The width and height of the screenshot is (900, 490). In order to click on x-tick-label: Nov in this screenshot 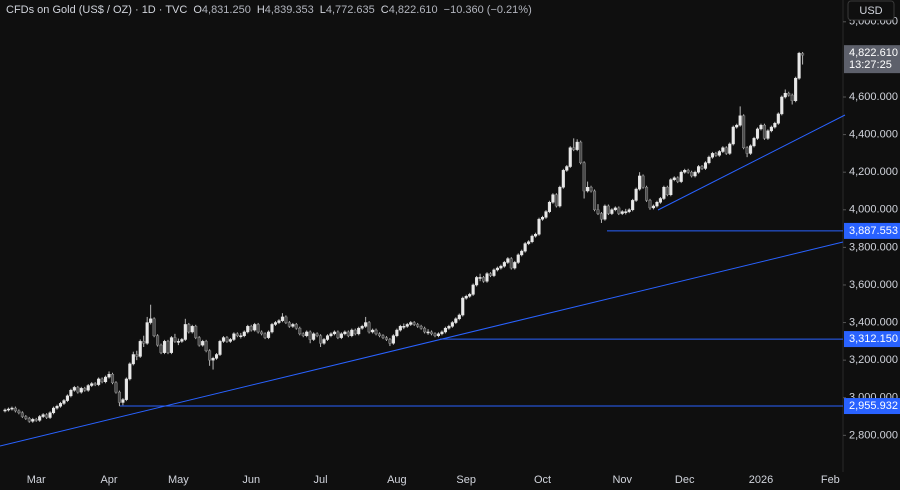, I will do `click(622, 480)`.